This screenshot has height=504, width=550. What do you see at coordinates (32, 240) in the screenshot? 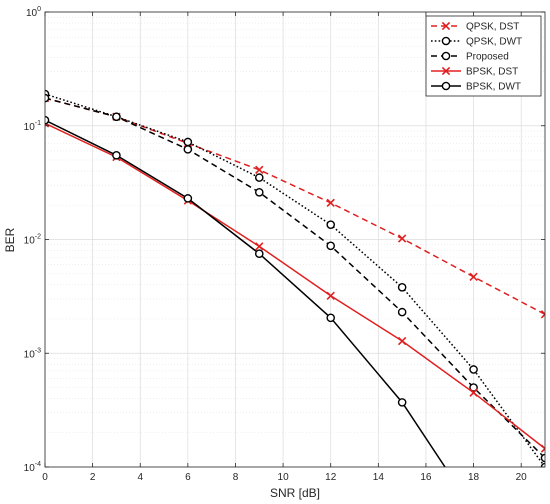
I see `y-tick-label: 10⁻²` at bounding box center [32, 240].